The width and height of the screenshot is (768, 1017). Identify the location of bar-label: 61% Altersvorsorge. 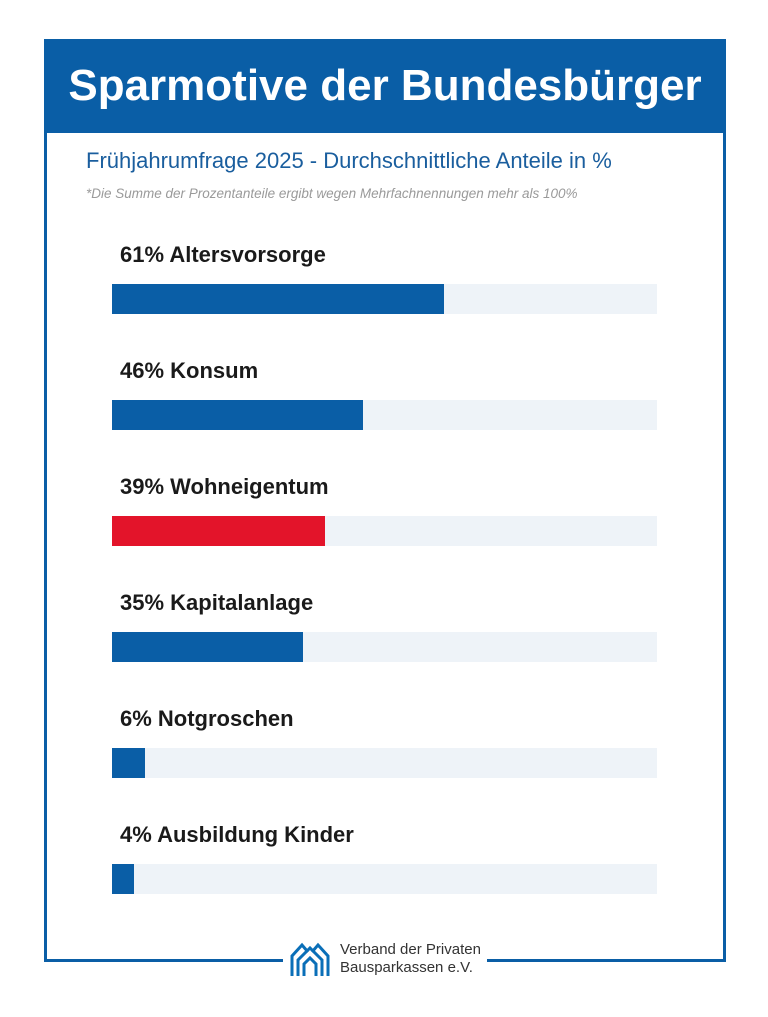
(223, 254).